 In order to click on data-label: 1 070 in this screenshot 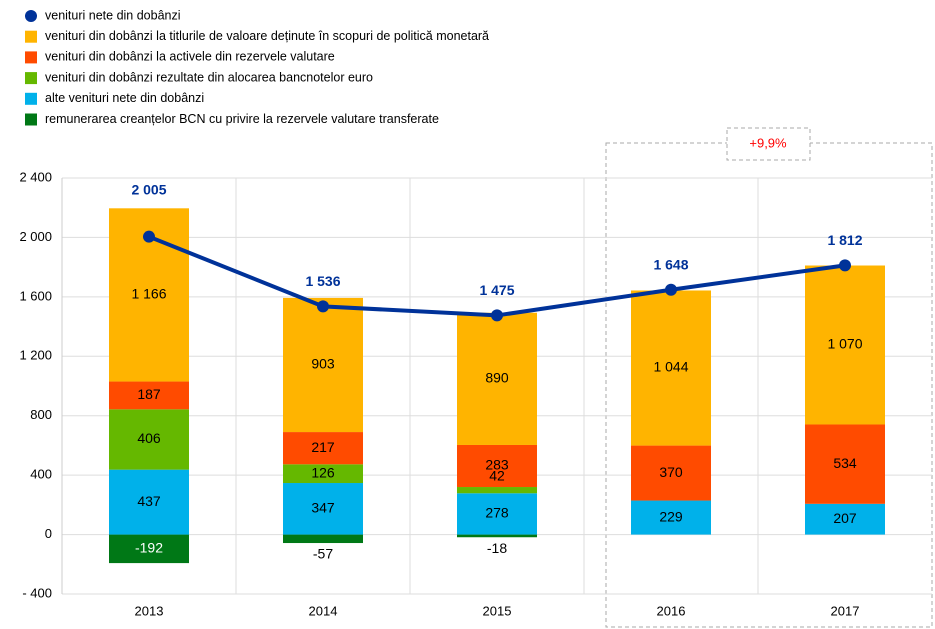, I will do `click(844, 344)`.